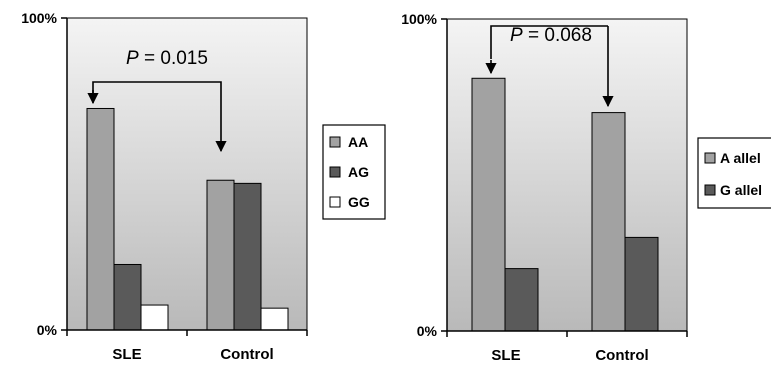 The image size is (771, 366). What do you see at coordinates (100, 219) in the screenshot?
I see `bar-sle-aa` at bounding box center [100, 219].